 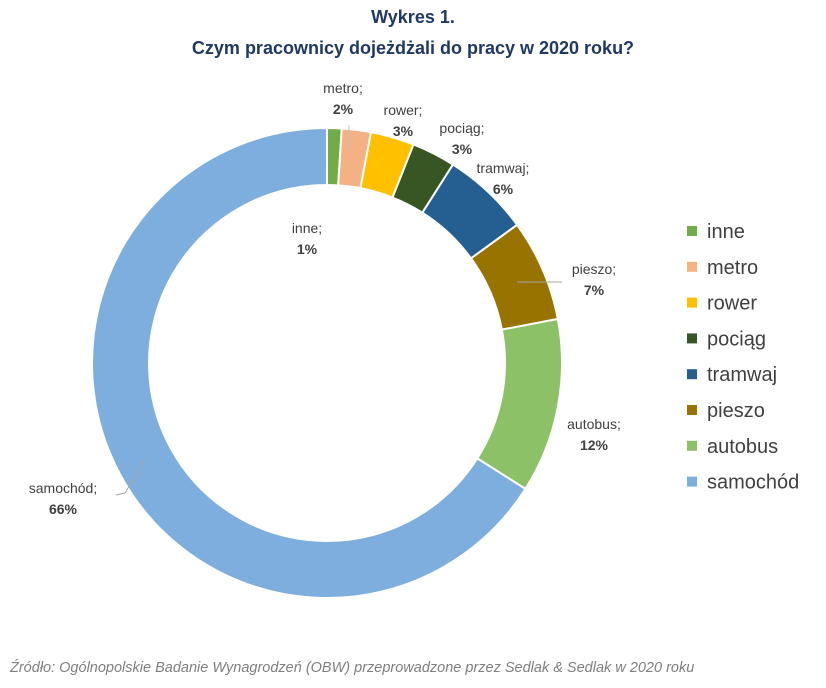 I want to click on legend-swatch-samochod, so click(x=692, y=481).